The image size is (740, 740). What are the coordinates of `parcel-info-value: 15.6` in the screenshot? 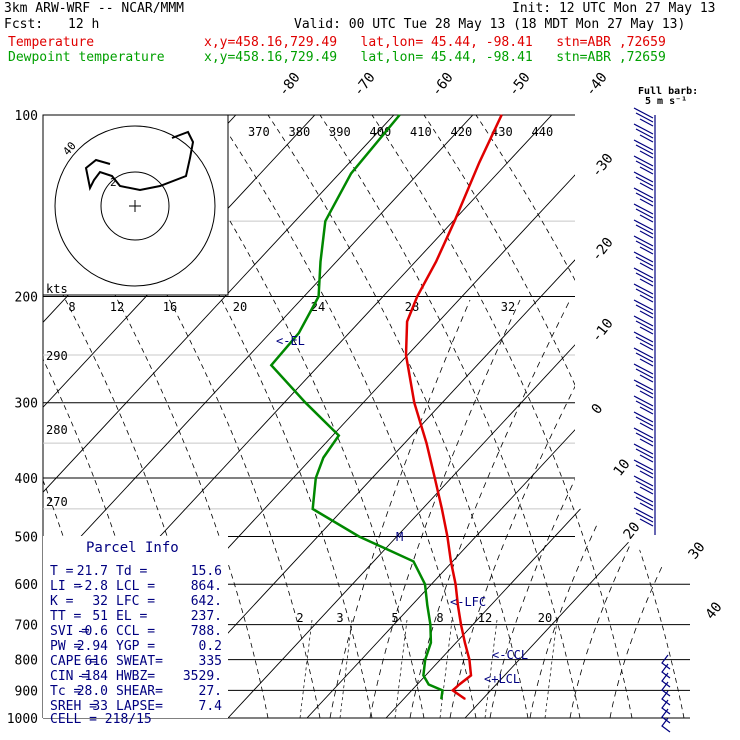 It's located at (206, 571).